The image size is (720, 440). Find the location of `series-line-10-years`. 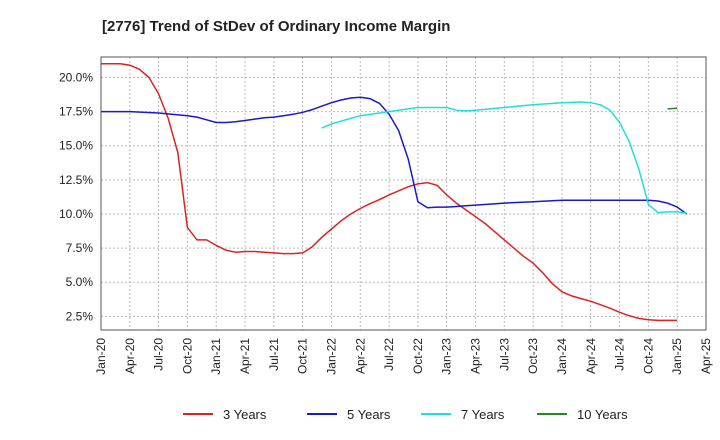

series-line-10-years is located at coordinates (672, 108).